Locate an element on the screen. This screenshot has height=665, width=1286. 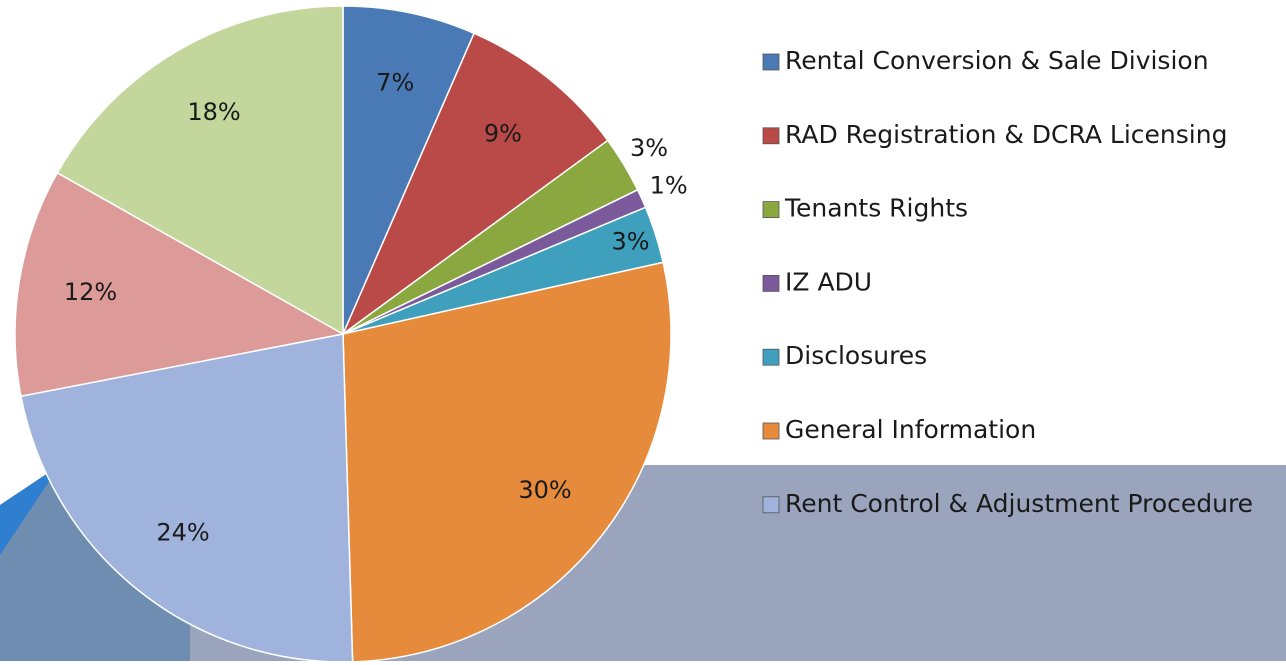
data-label: 30% is located at coordinates (544, 490).